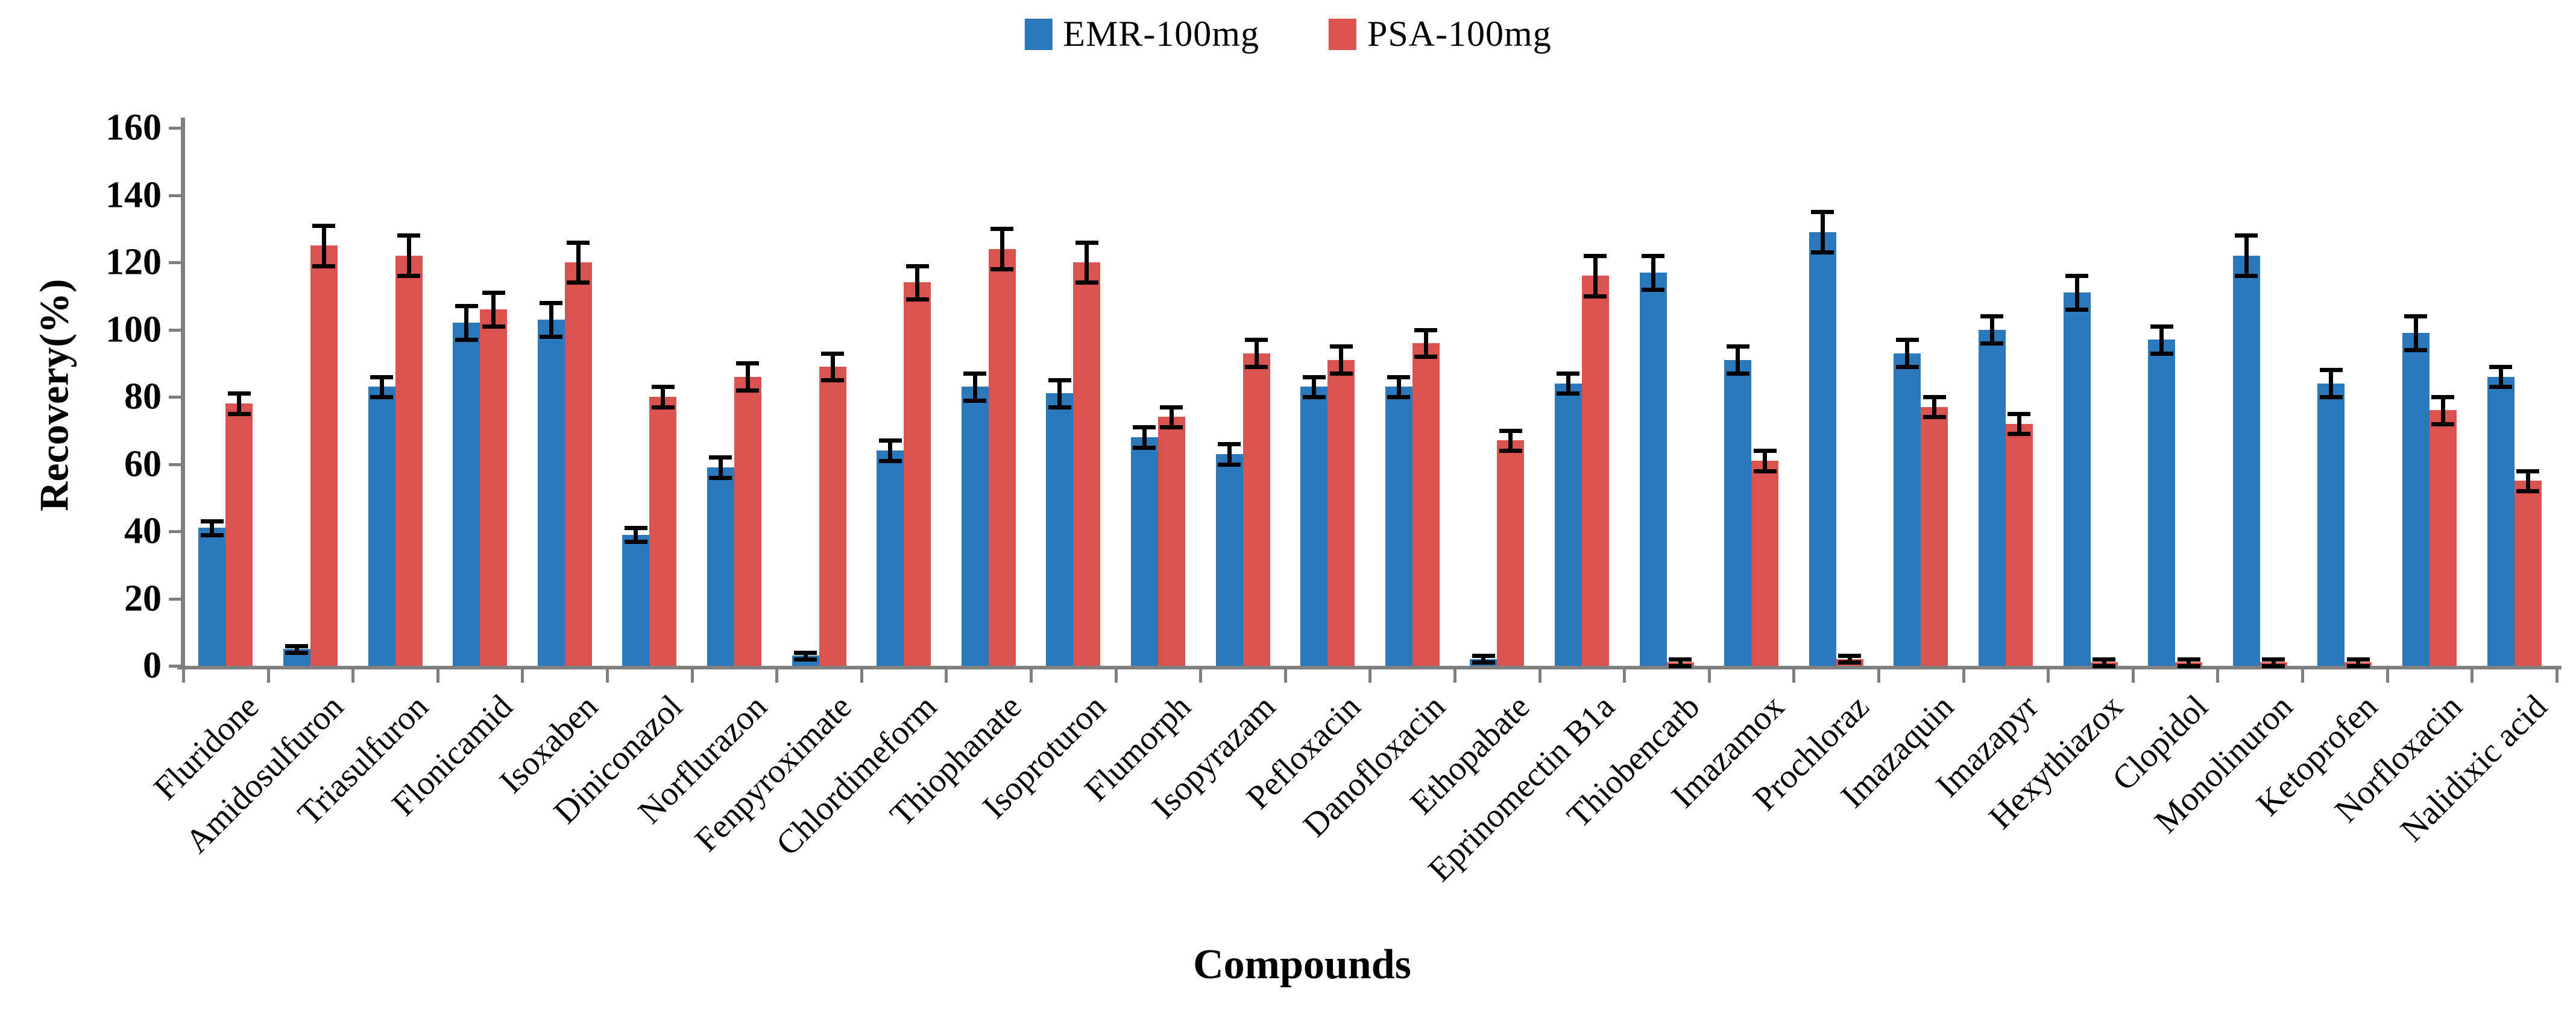 The image size is (2576, 1018). What do you see at coordinates (54, 395) in the screenshot?
I see `y-axis-title: Recovery(%)` at bounding box center [54, 395].